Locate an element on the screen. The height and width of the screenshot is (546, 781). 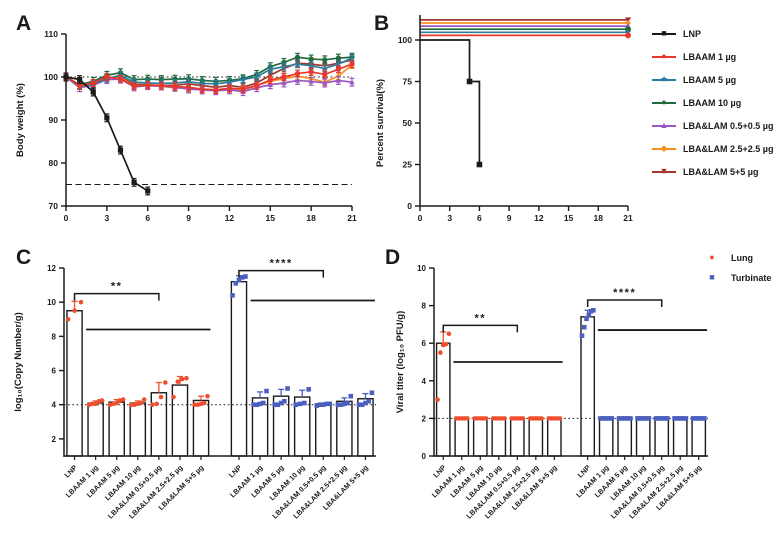
lbaam-10-marker-icon: ● is located at coordinates (664, 102).